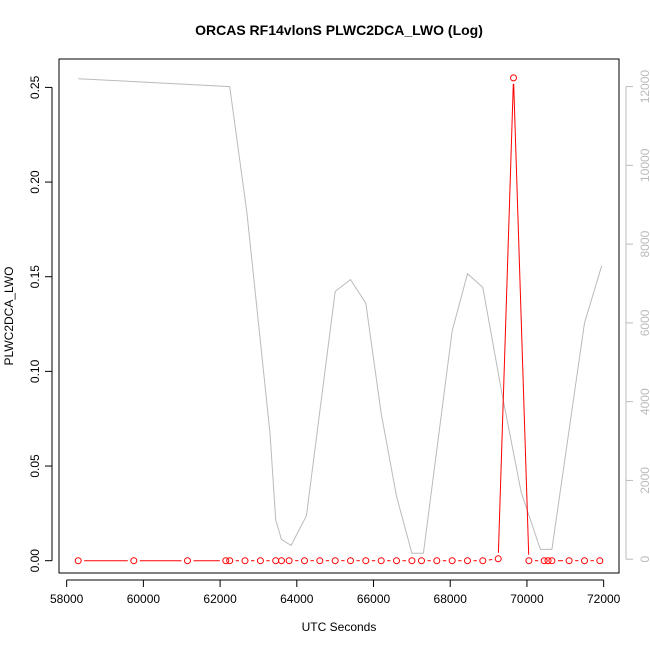  Describe the element at coordinates (644, 480) in the screenshot. I see `y2-tick-label: 2000` at that location.